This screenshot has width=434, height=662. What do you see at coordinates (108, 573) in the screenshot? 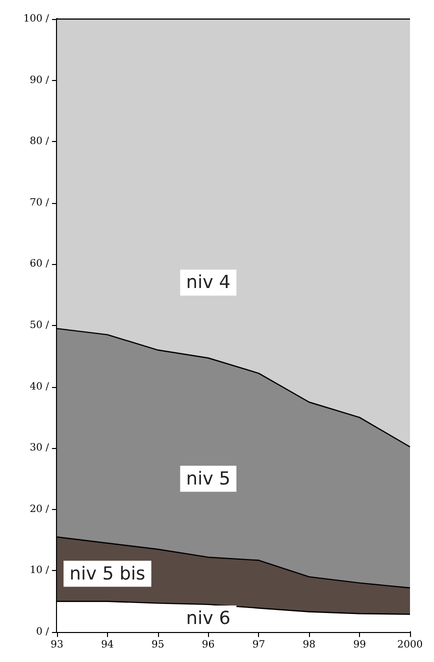
I see `series-label: niv 5 bis` at bounding box center [108, 573].